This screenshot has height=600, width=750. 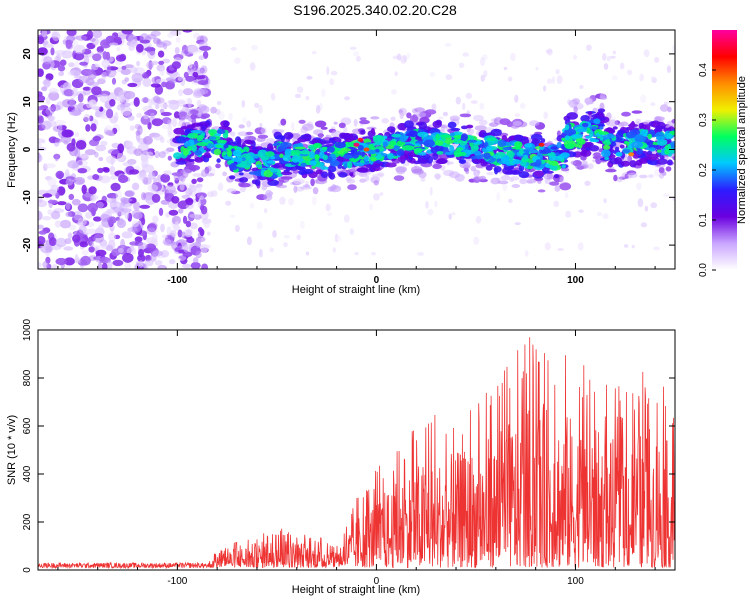 I want to click on colorbar-tick-label: 0.0, so click(x=703, y=270).